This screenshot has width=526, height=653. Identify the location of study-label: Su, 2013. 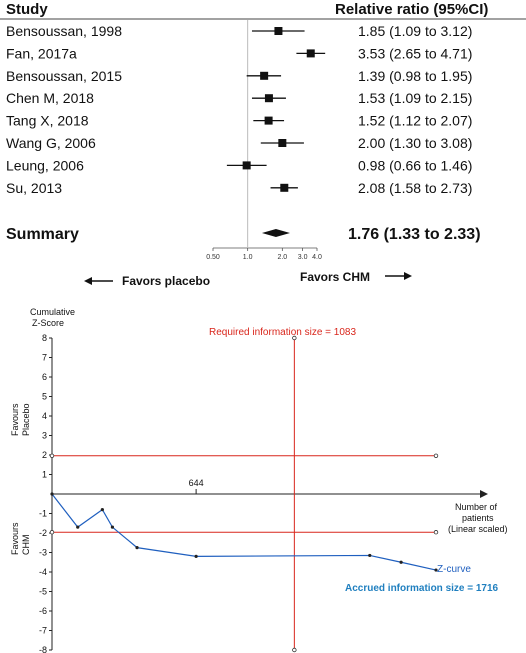
(34, 188).